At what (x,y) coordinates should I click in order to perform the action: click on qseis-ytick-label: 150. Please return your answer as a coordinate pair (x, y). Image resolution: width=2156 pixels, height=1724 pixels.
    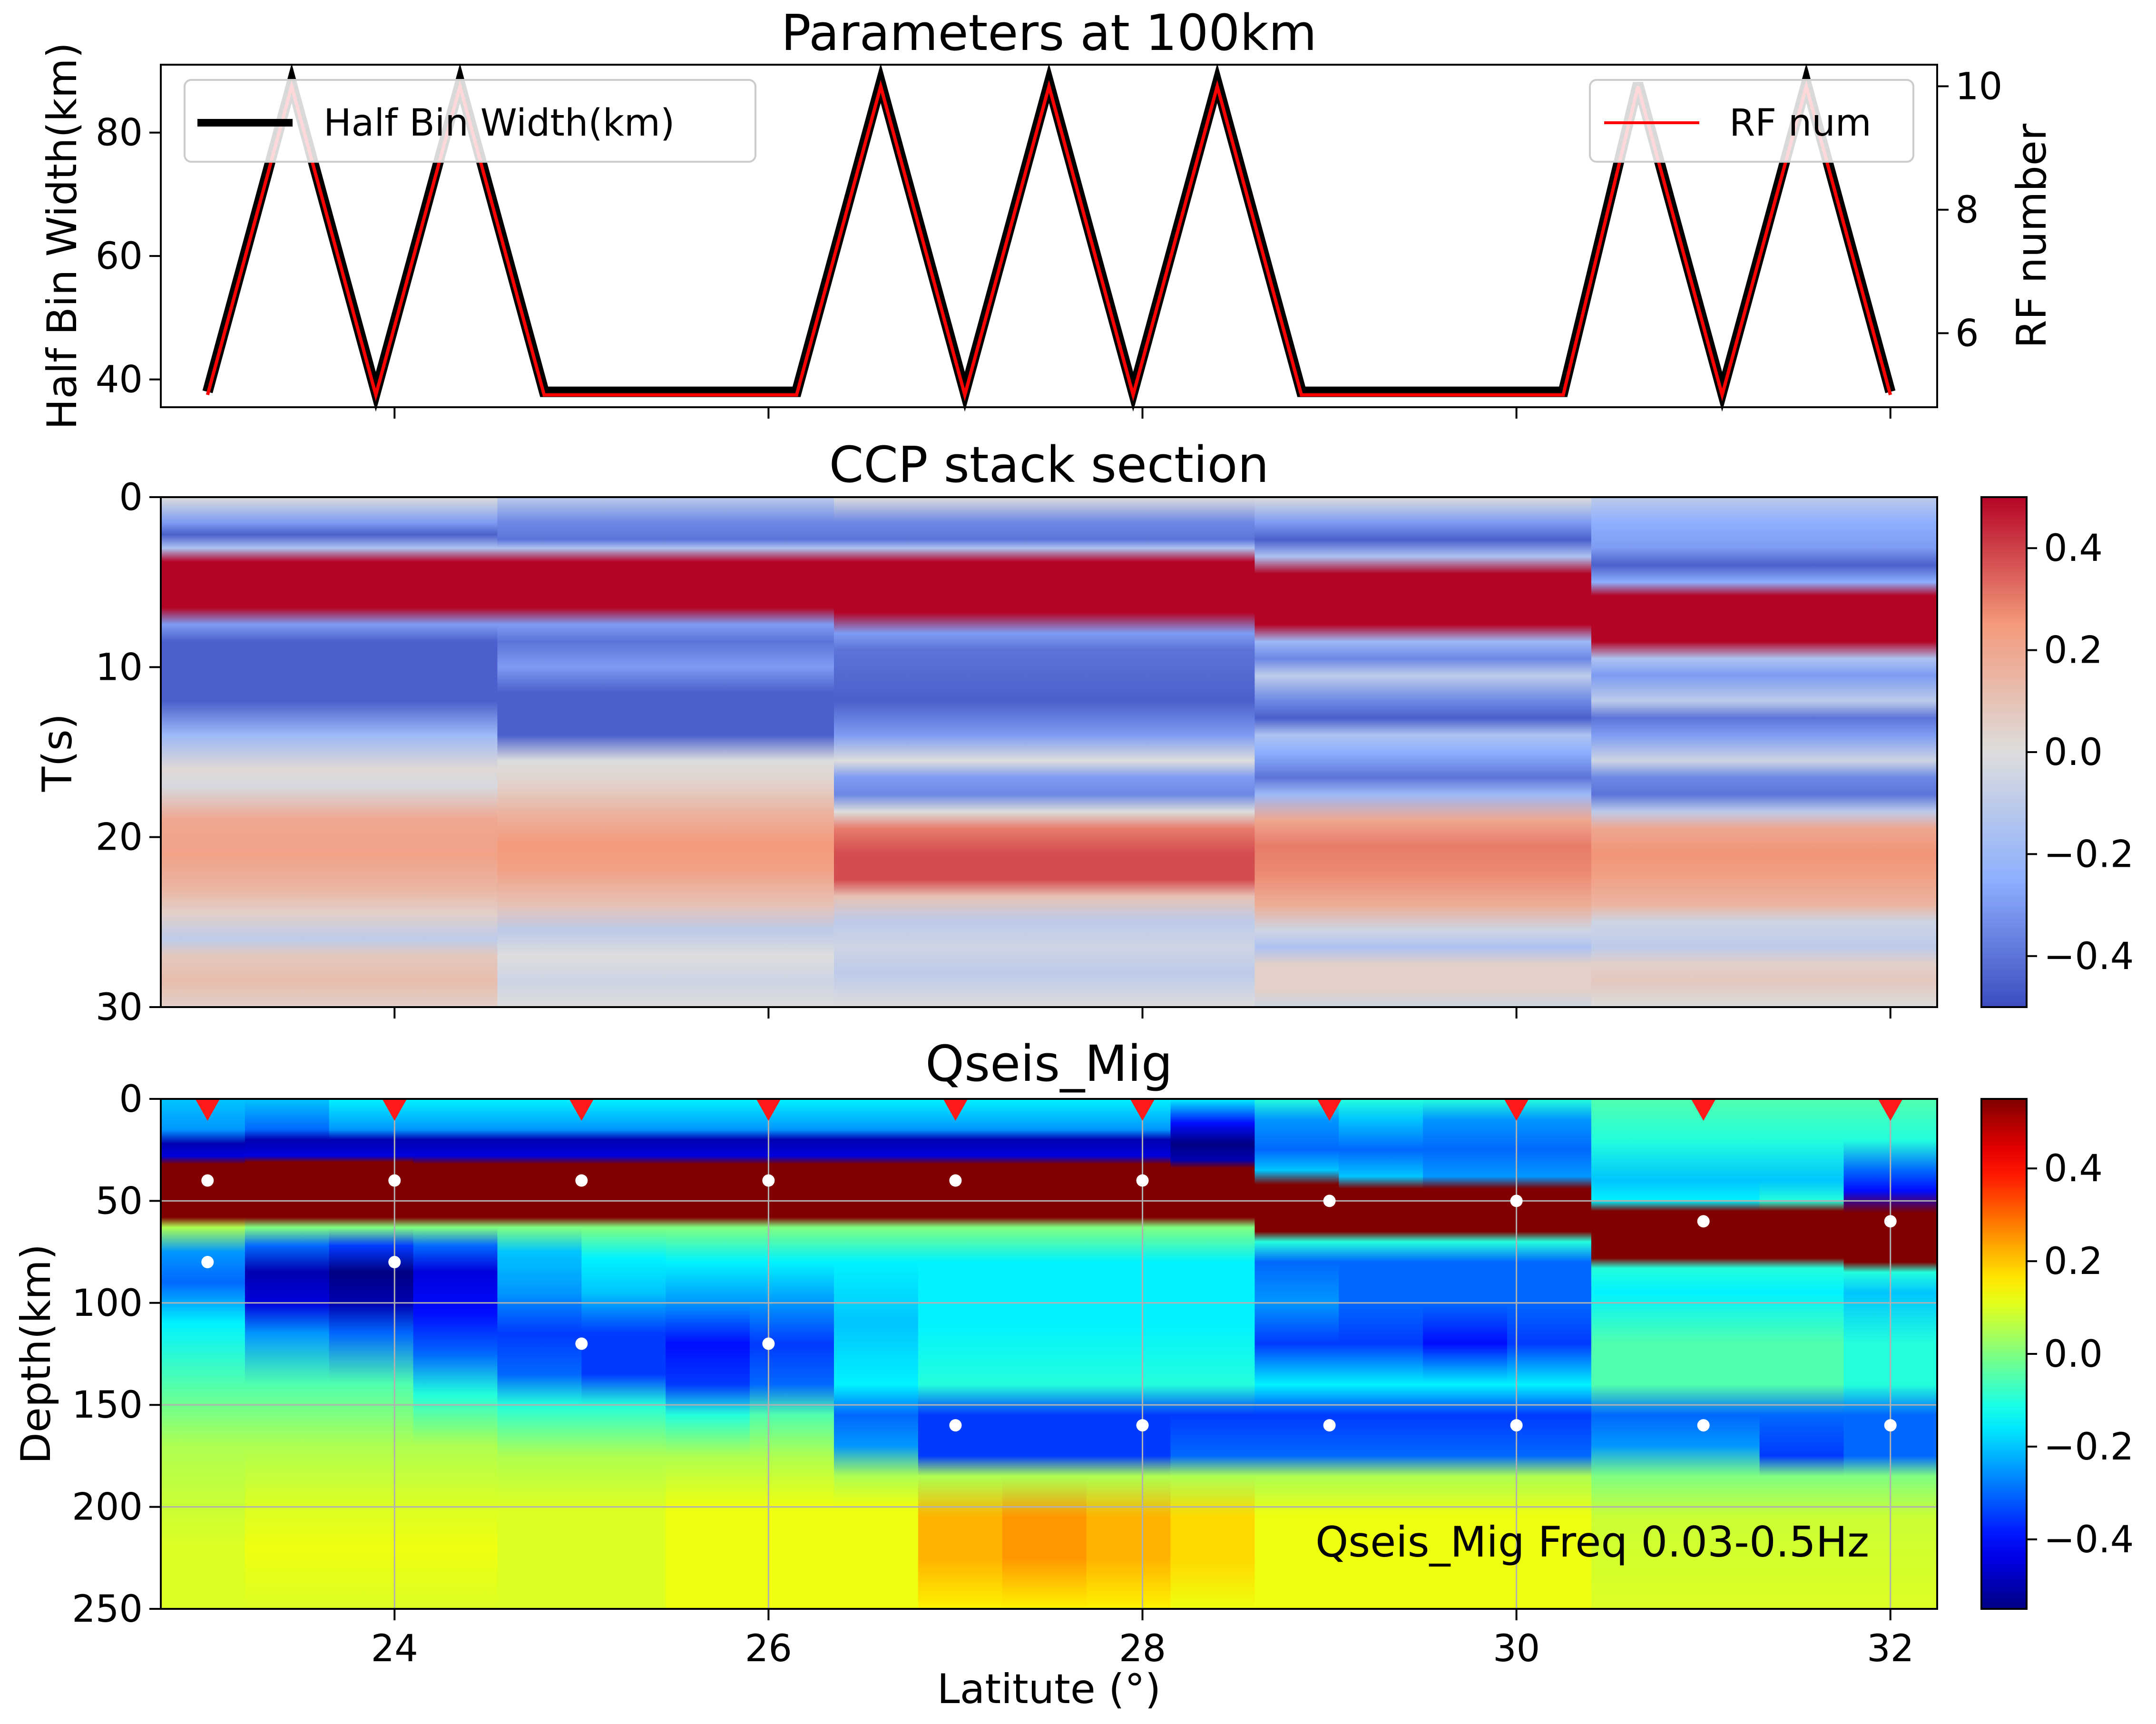
    Looking at the image, I should click on (107, 1405).